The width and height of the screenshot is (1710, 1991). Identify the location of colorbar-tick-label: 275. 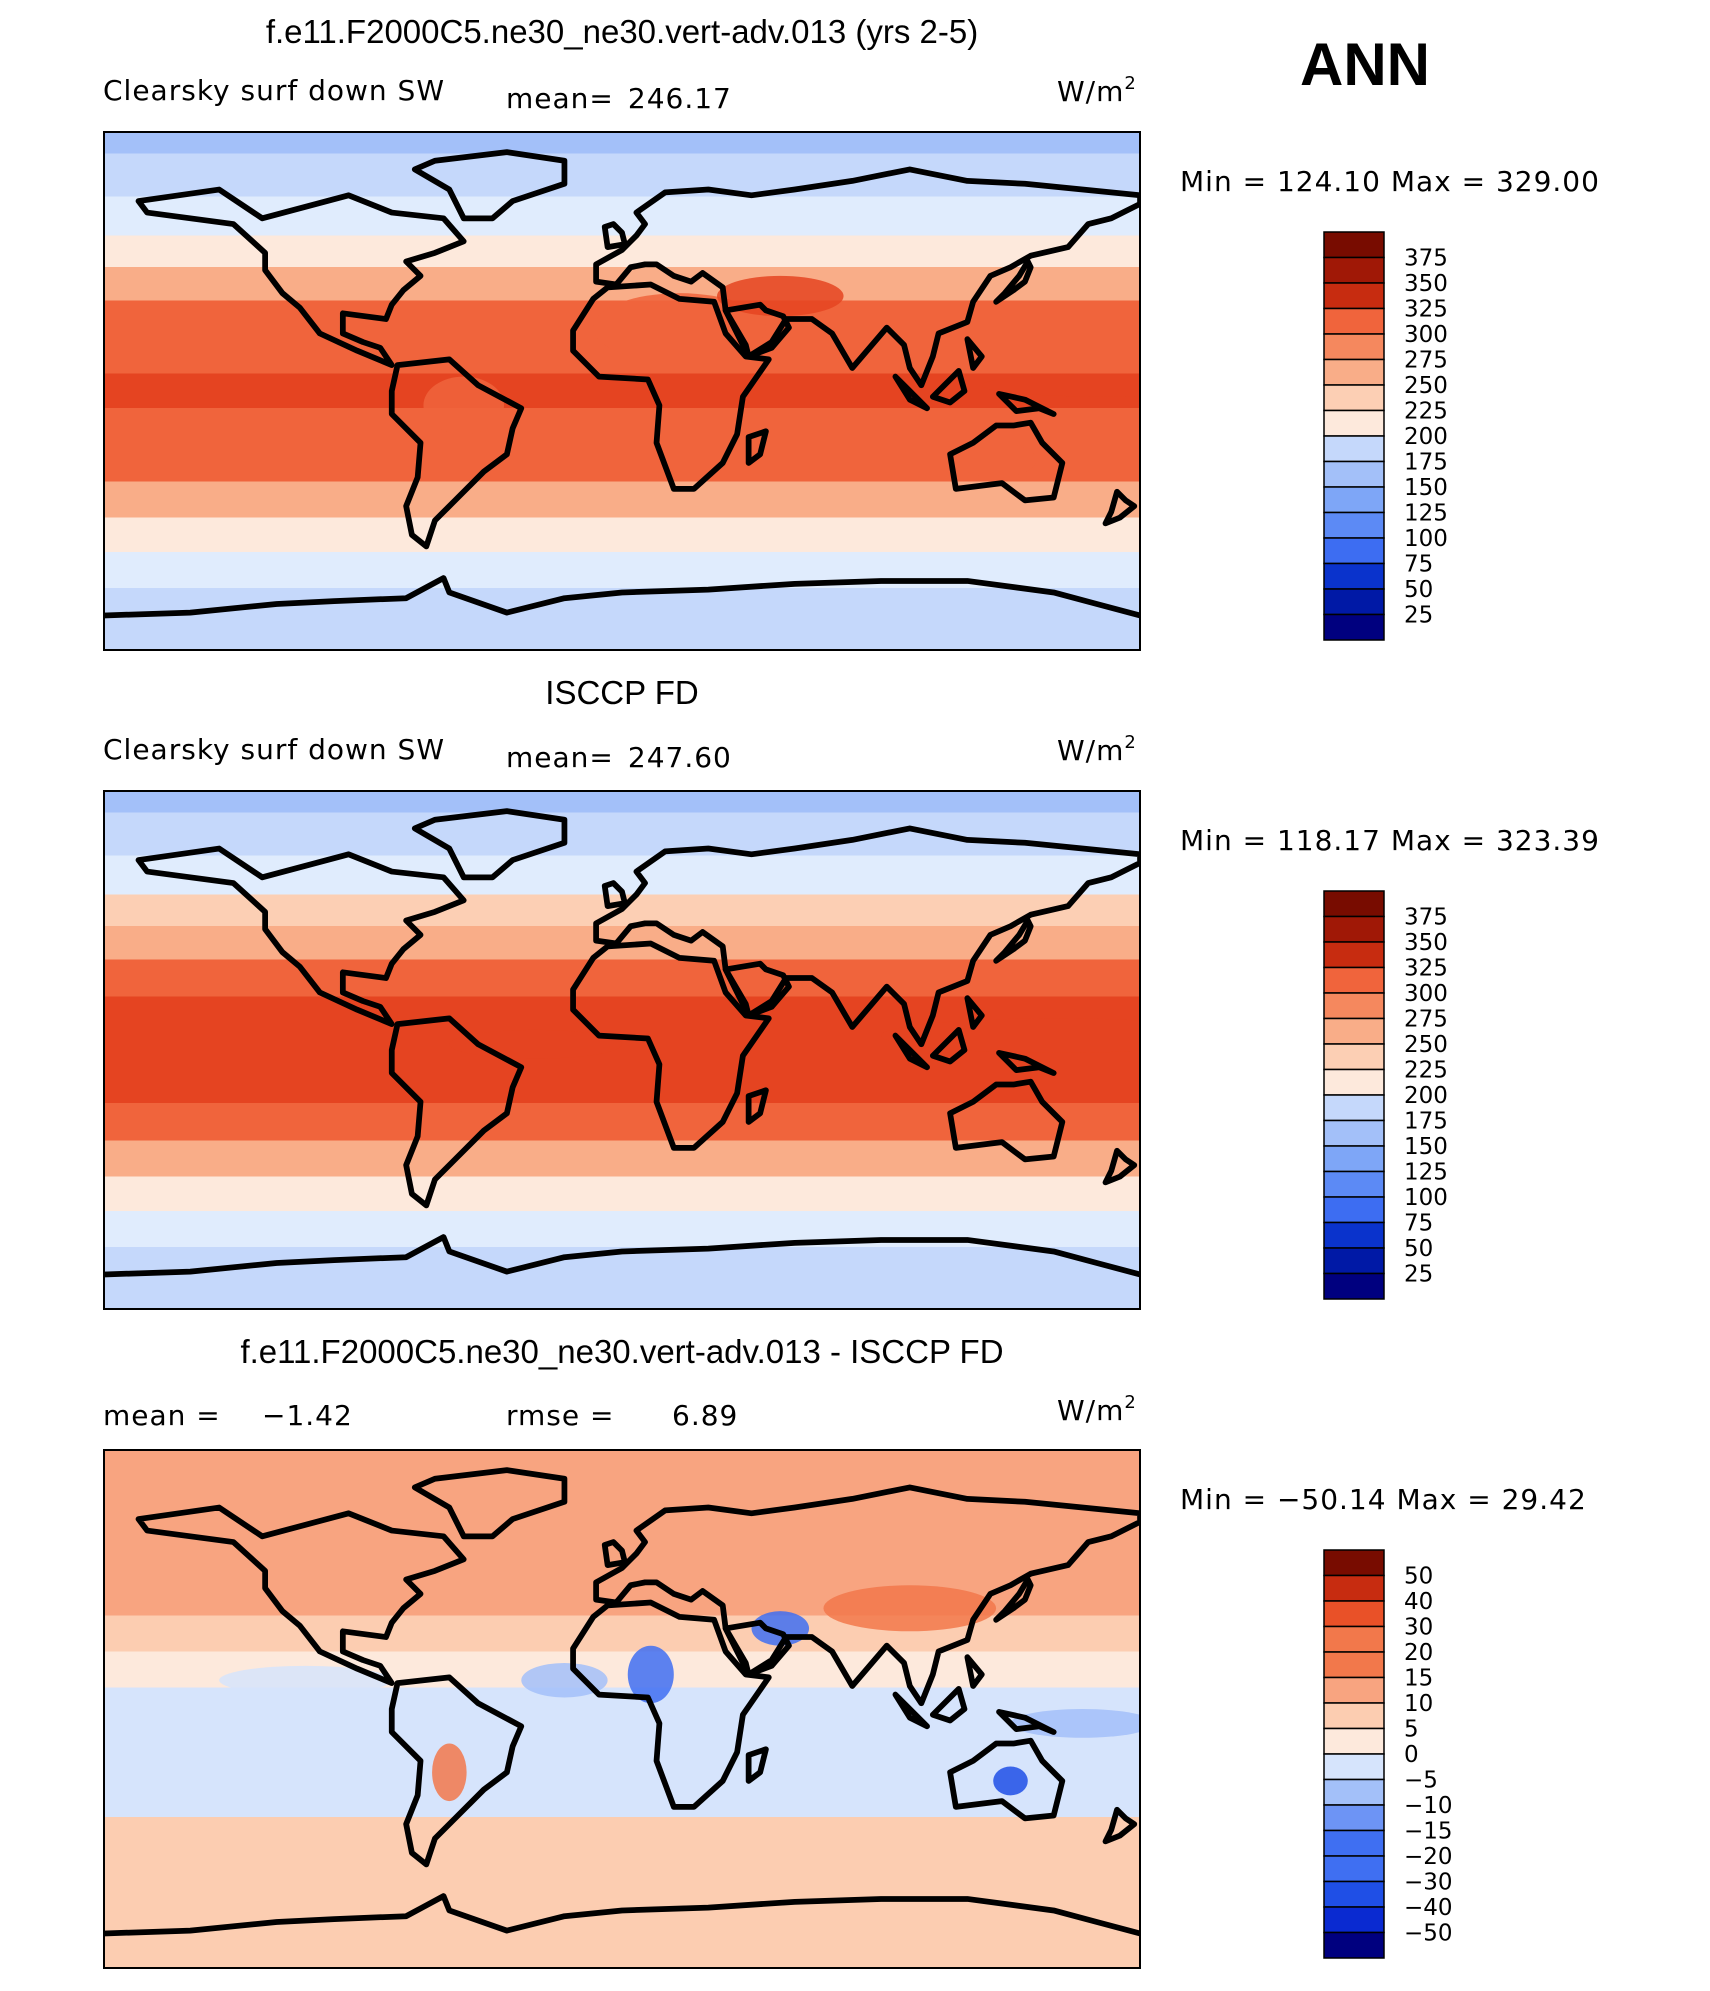
(1426, 1020).